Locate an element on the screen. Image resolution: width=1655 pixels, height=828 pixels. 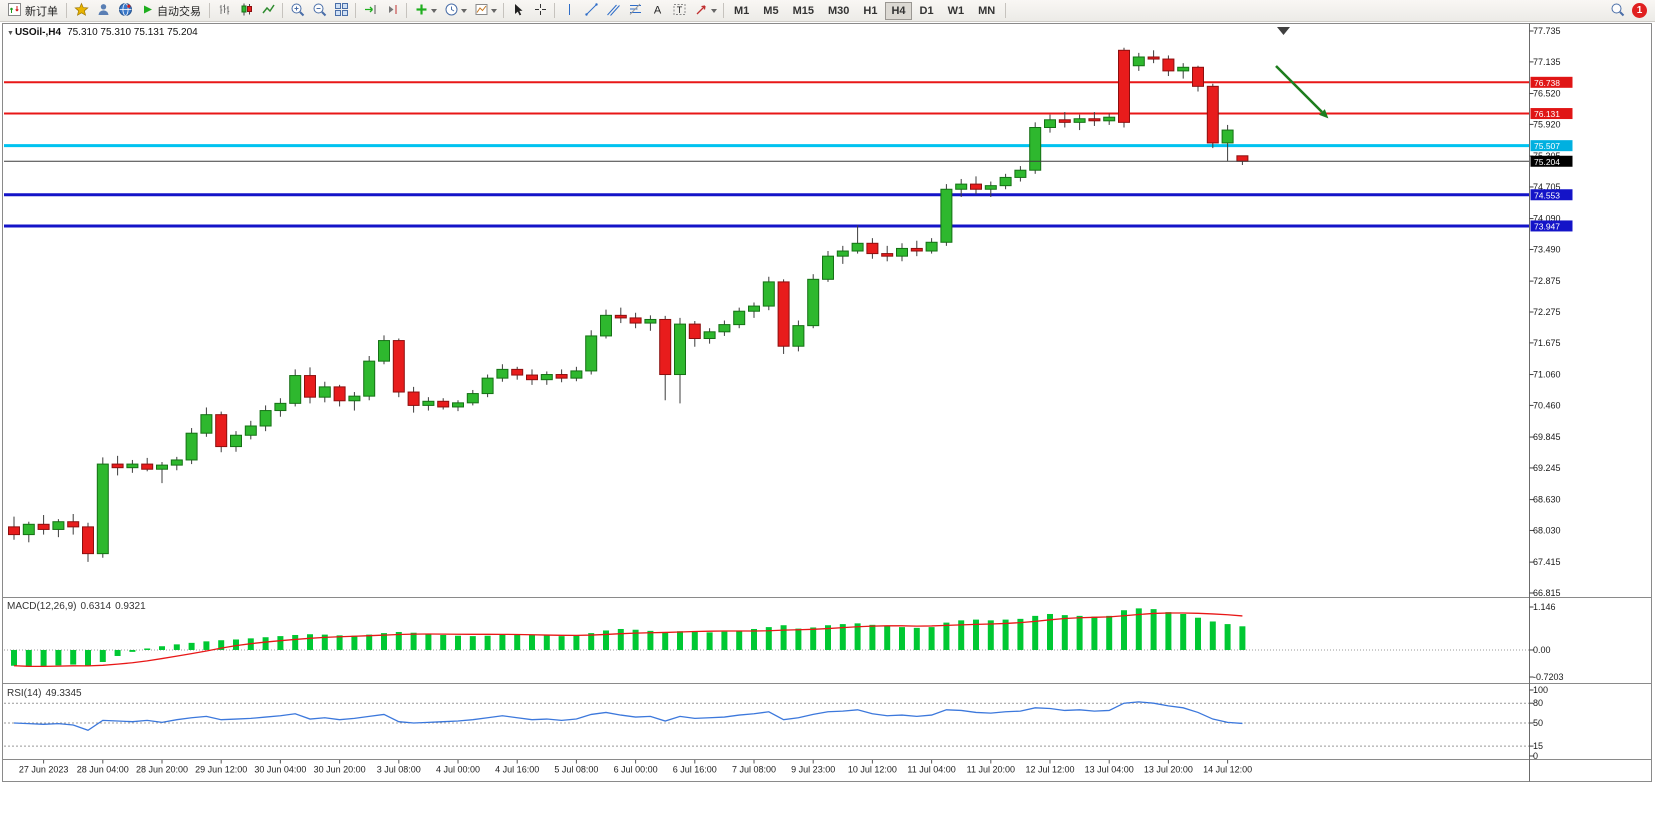
trendline-tool-button is located at coordinates (591, 11).